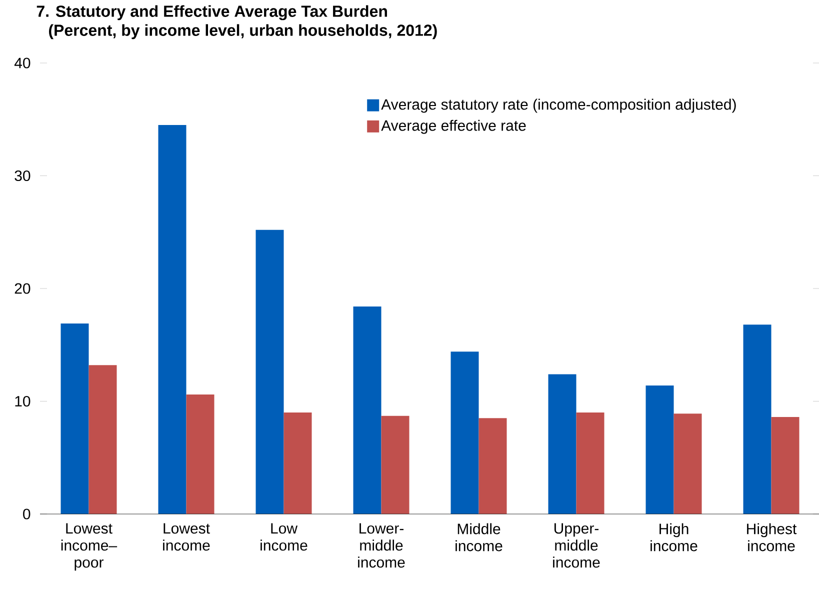 The width and height of the screenshot is (819, 606). What do you see at coordinates (558, 105) in the screenshot?
I see `legend-label: Average statutory rate (income-composition adjusted)` at bounding box center [558, 105].